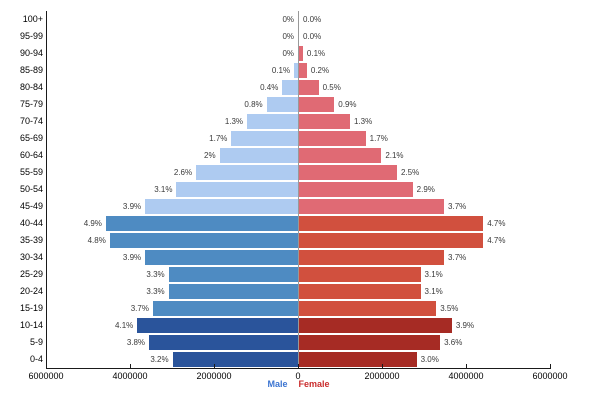 This screenshot has height=406, width=600. I want to click on age-group-label-35-39: 35-39, so click(31, 240).